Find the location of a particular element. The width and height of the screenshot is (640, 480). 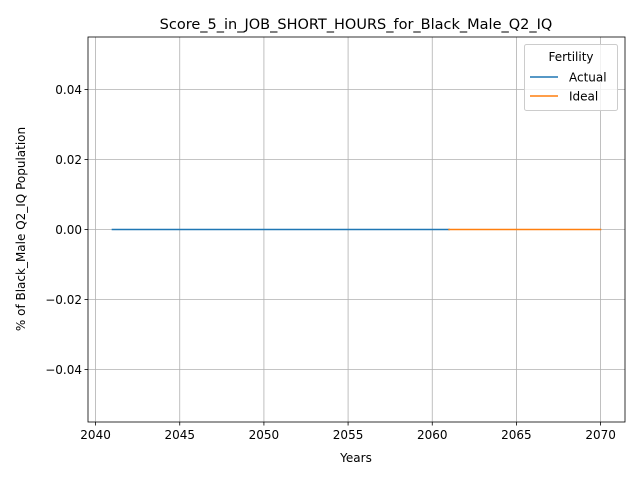

y-tick-label: 0.00 is located at coordinates (68, 230).